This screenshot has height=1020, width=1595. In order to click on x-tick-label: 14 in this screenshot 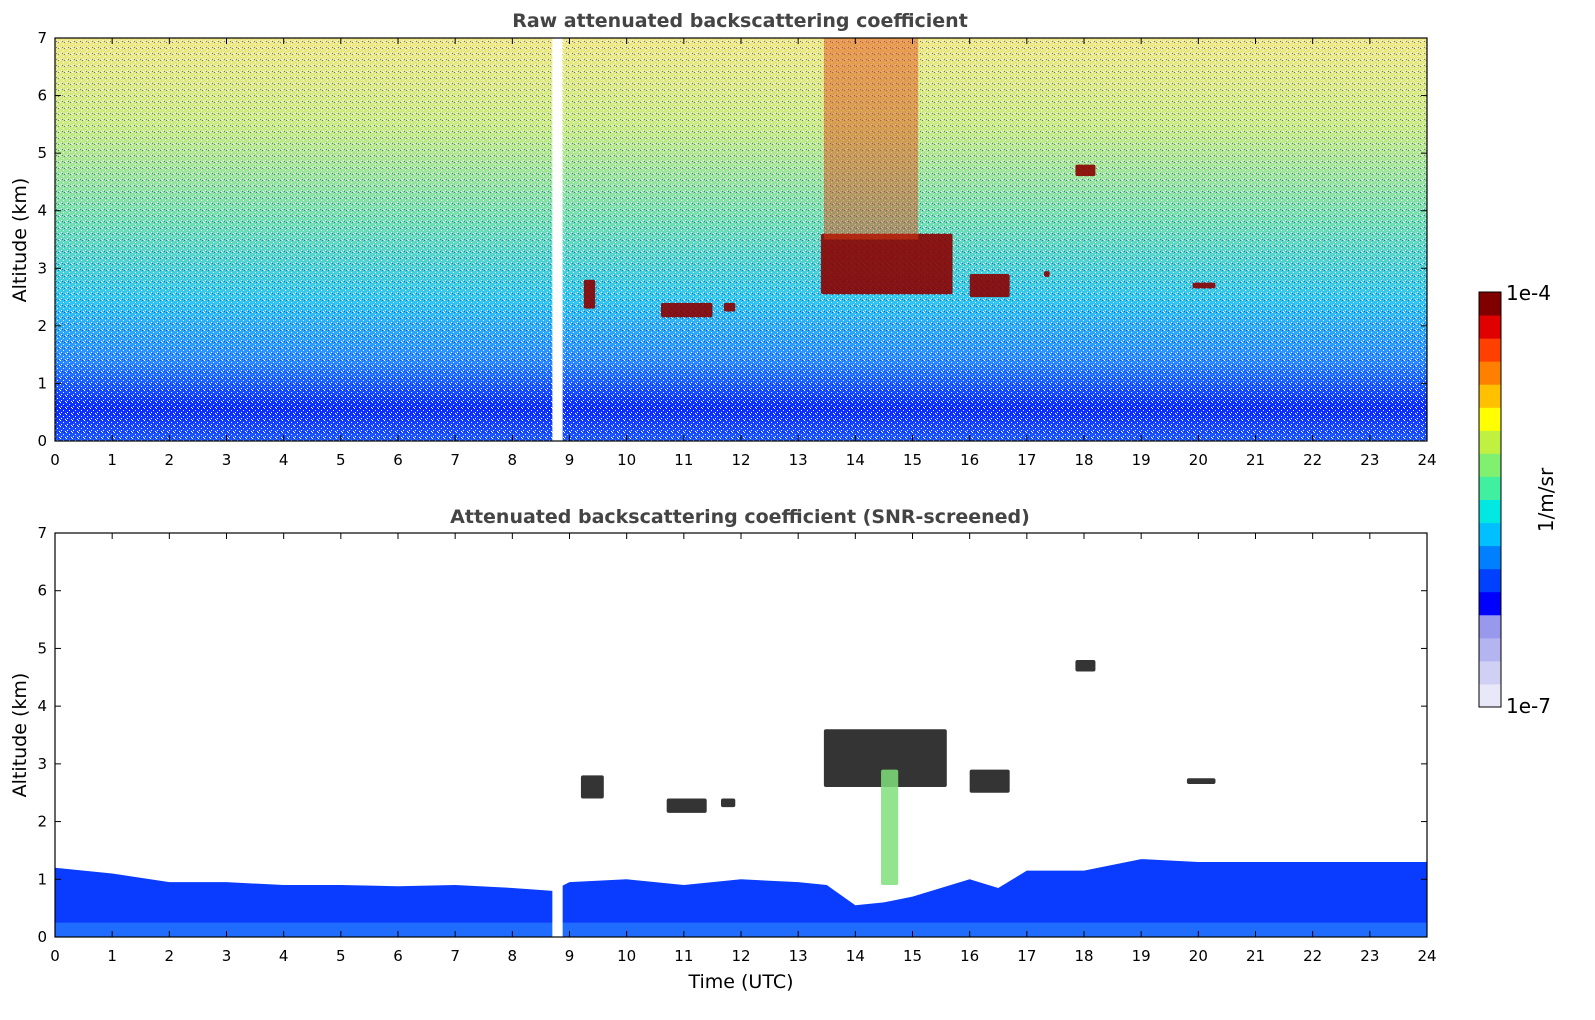, I will do `click(855, 956)`.